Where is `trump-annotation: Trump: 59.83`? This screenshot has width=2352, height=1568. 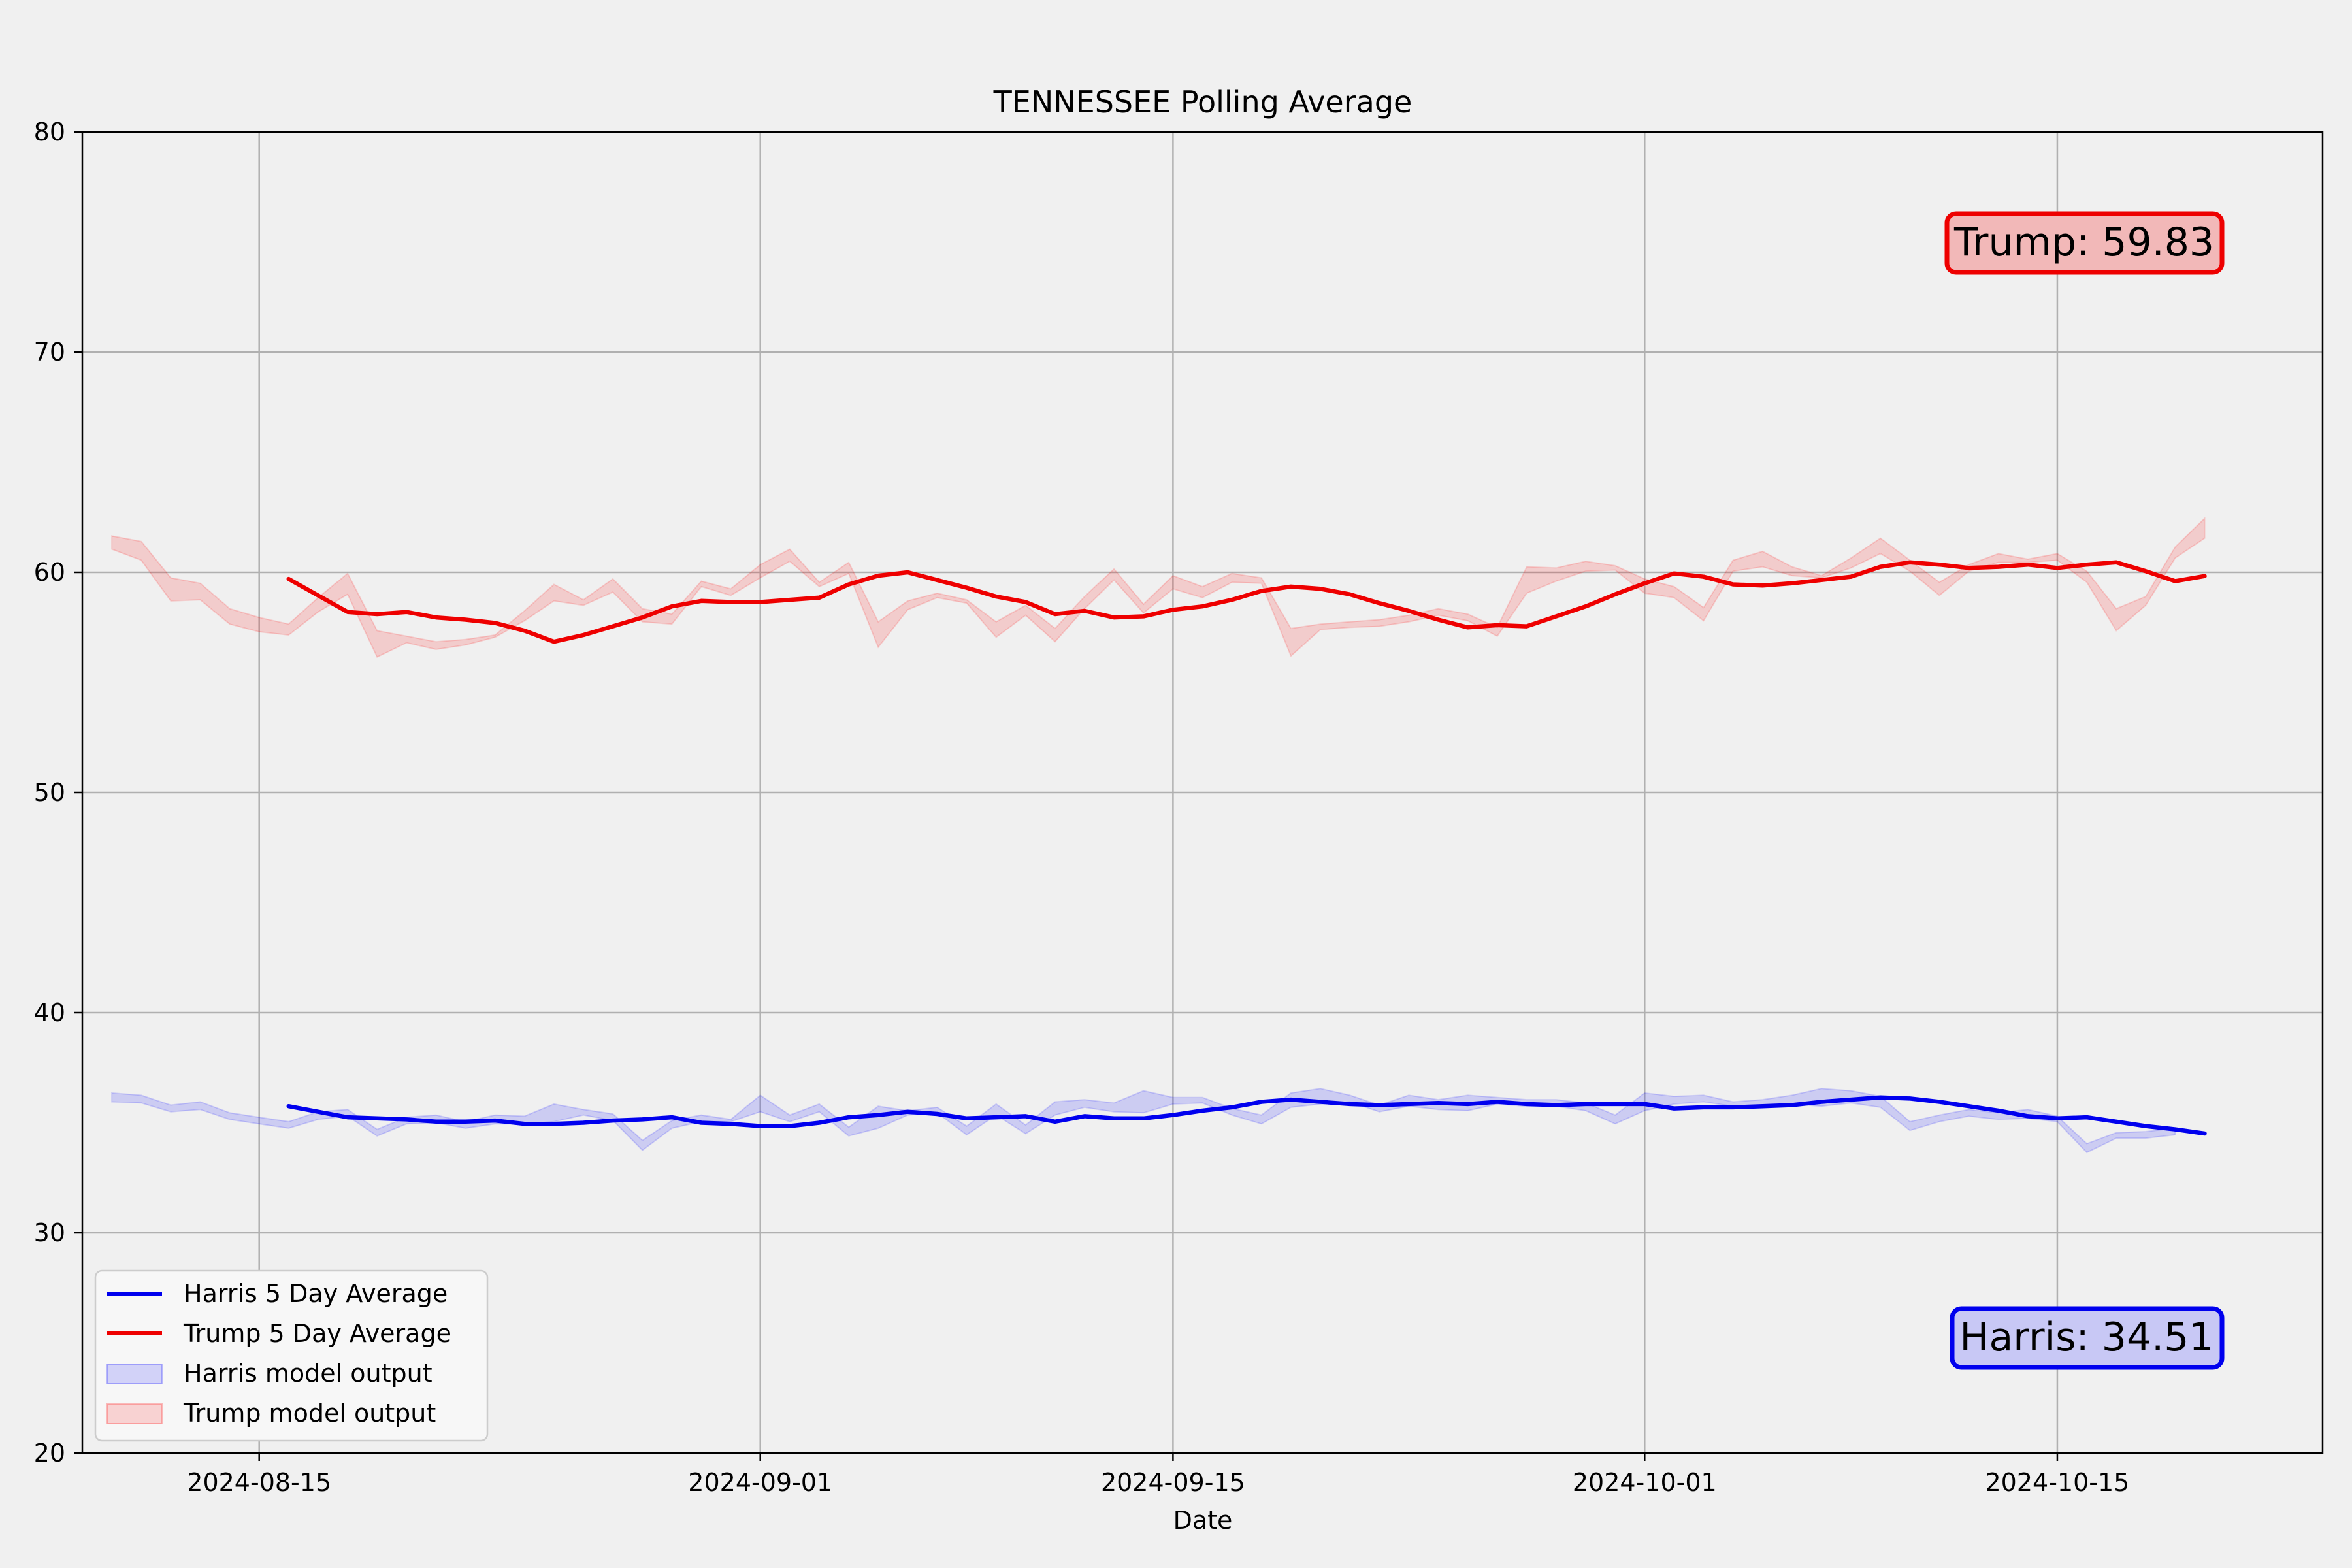
trump-annotation: Trump: 59.83 is located at coordinates (2084, 243).